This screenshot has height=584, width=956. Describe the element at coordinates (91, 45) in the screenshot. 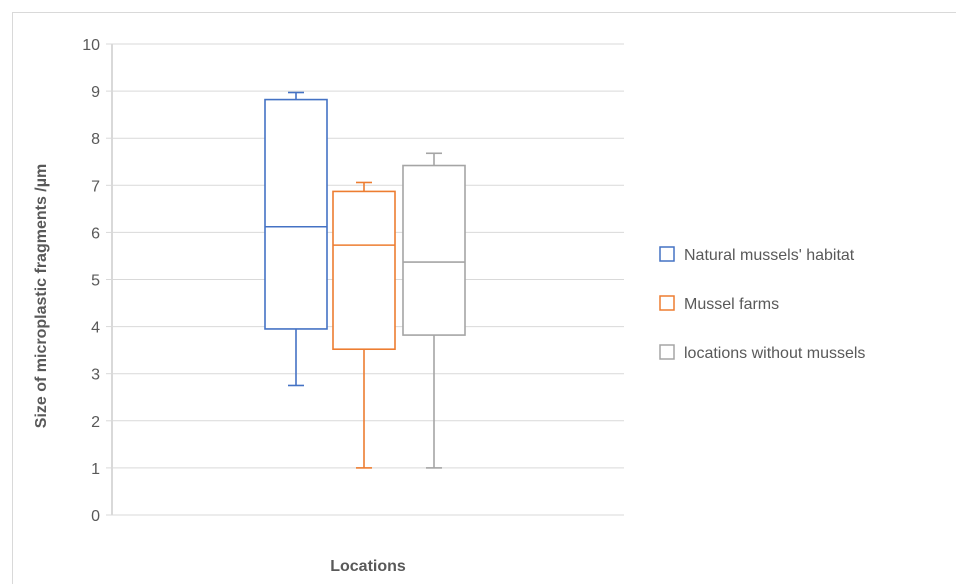

I see `y-tick-label: 10` at that location.